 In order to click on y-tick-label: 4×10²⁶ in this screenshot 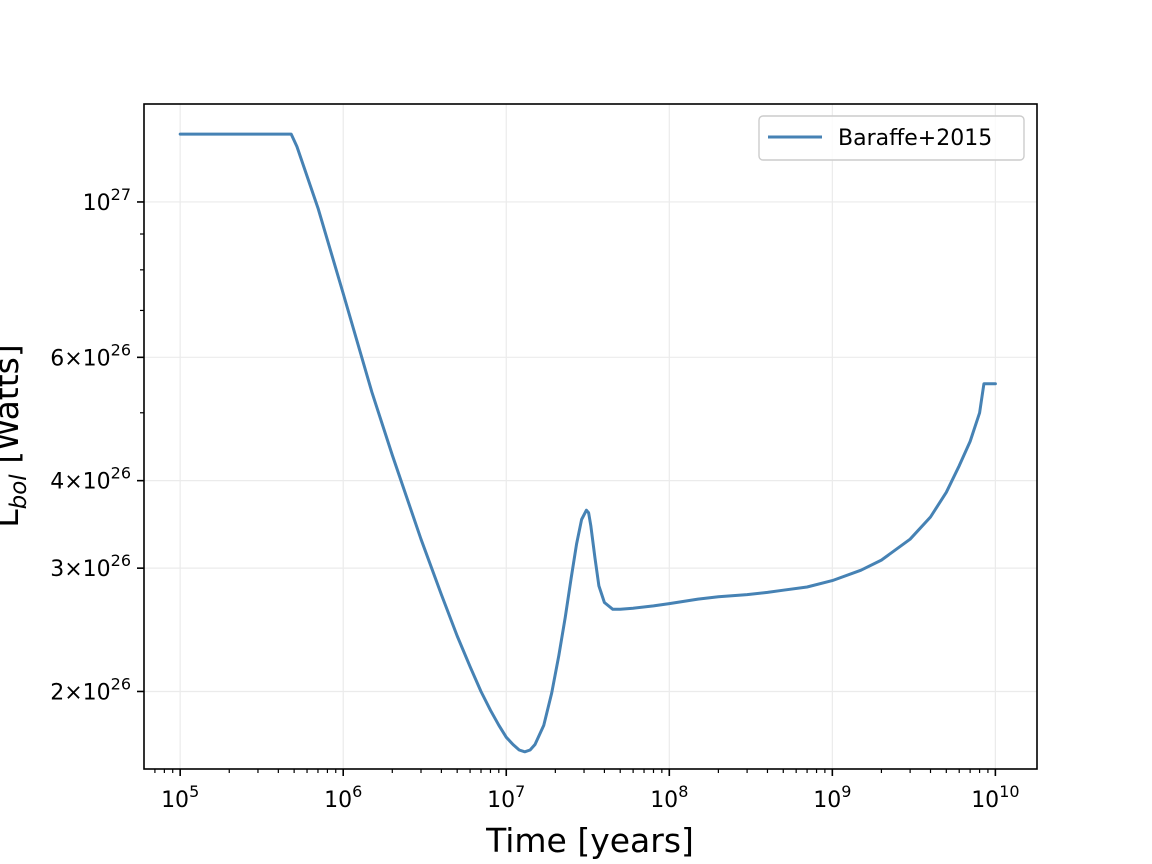, I will do `click(90, 479)`.